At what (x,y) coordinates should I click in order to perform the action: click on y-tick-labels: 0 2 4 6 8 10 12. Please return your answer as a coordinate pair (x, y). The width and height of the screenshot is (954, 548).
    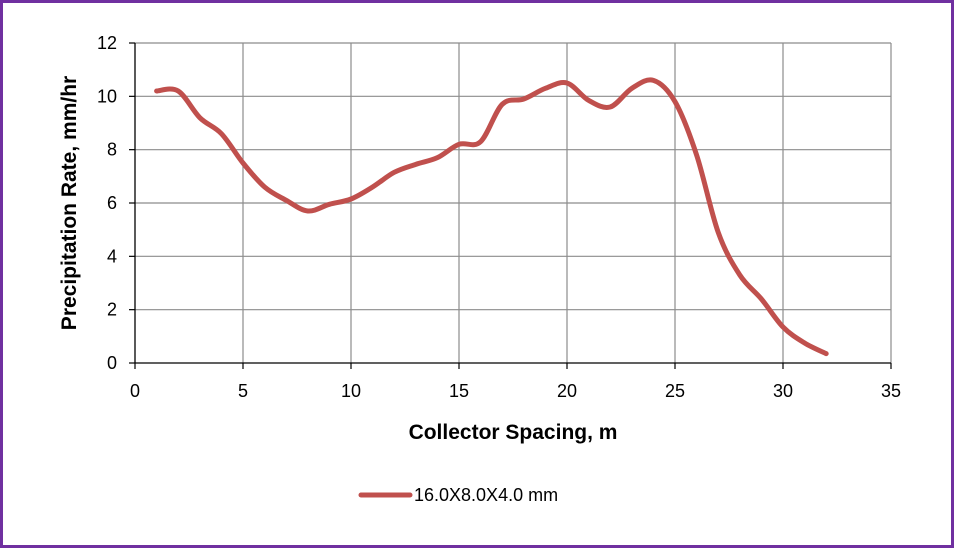
    Looking at the image, I should click on (107, 203).